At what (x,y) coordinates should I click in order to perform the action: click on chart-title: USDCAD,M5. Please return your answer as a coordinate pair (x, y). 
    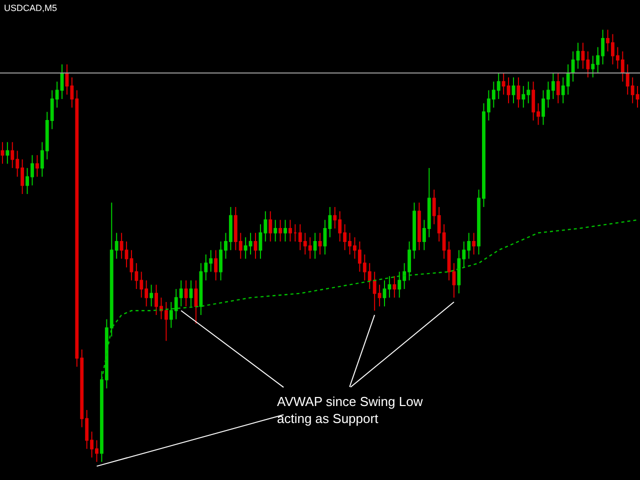
    Looking at the image, I should click on (31, 8).